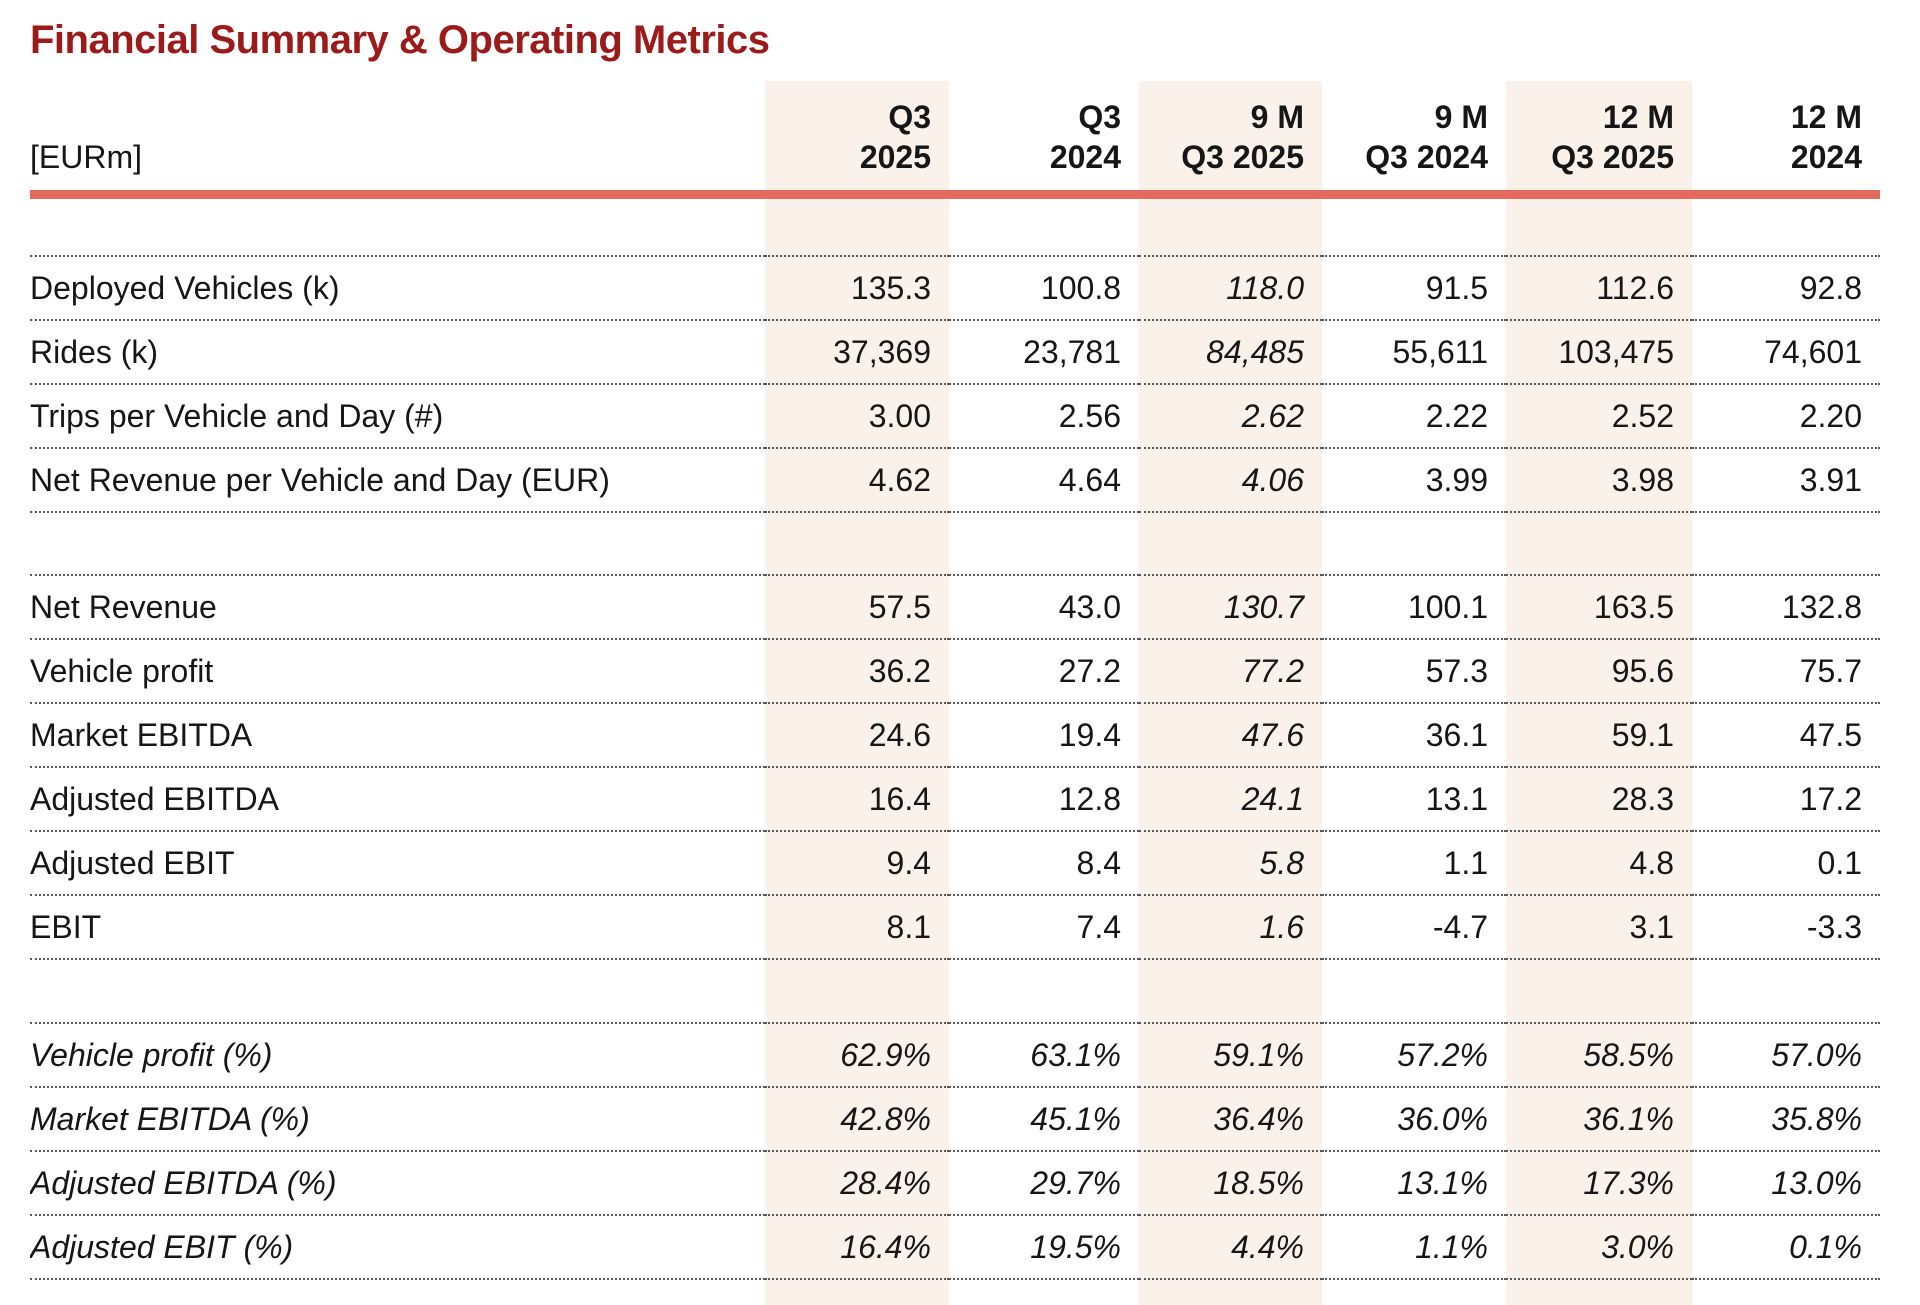  What do you see at coordinates (1414, 479) in the screenshot?
I see `metric-value: 3.99` at bounding box center [1414, 479].